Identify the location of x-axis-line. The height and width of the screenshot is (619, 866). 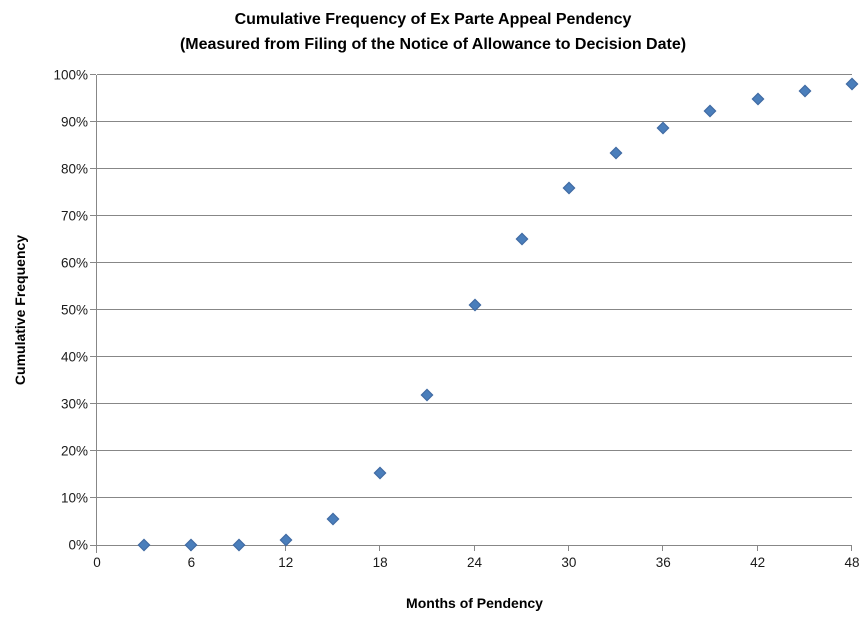
(474, 545).